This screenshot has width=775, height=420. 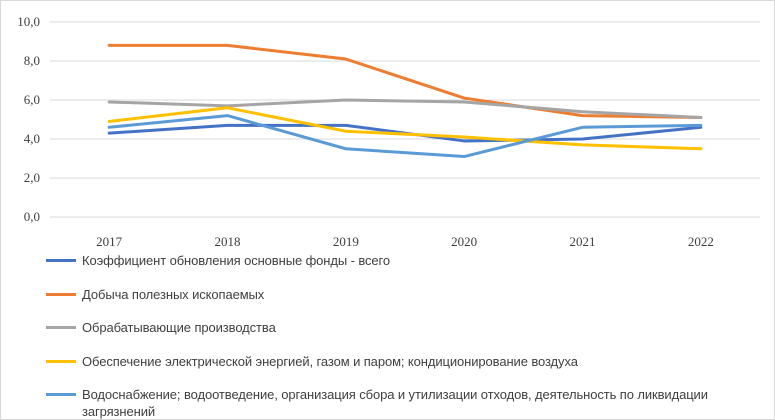 What do you see at coordinates (228, 241) in the screenshot?
I see `x-tick-label: 2018` at bounding box center [228, 241].